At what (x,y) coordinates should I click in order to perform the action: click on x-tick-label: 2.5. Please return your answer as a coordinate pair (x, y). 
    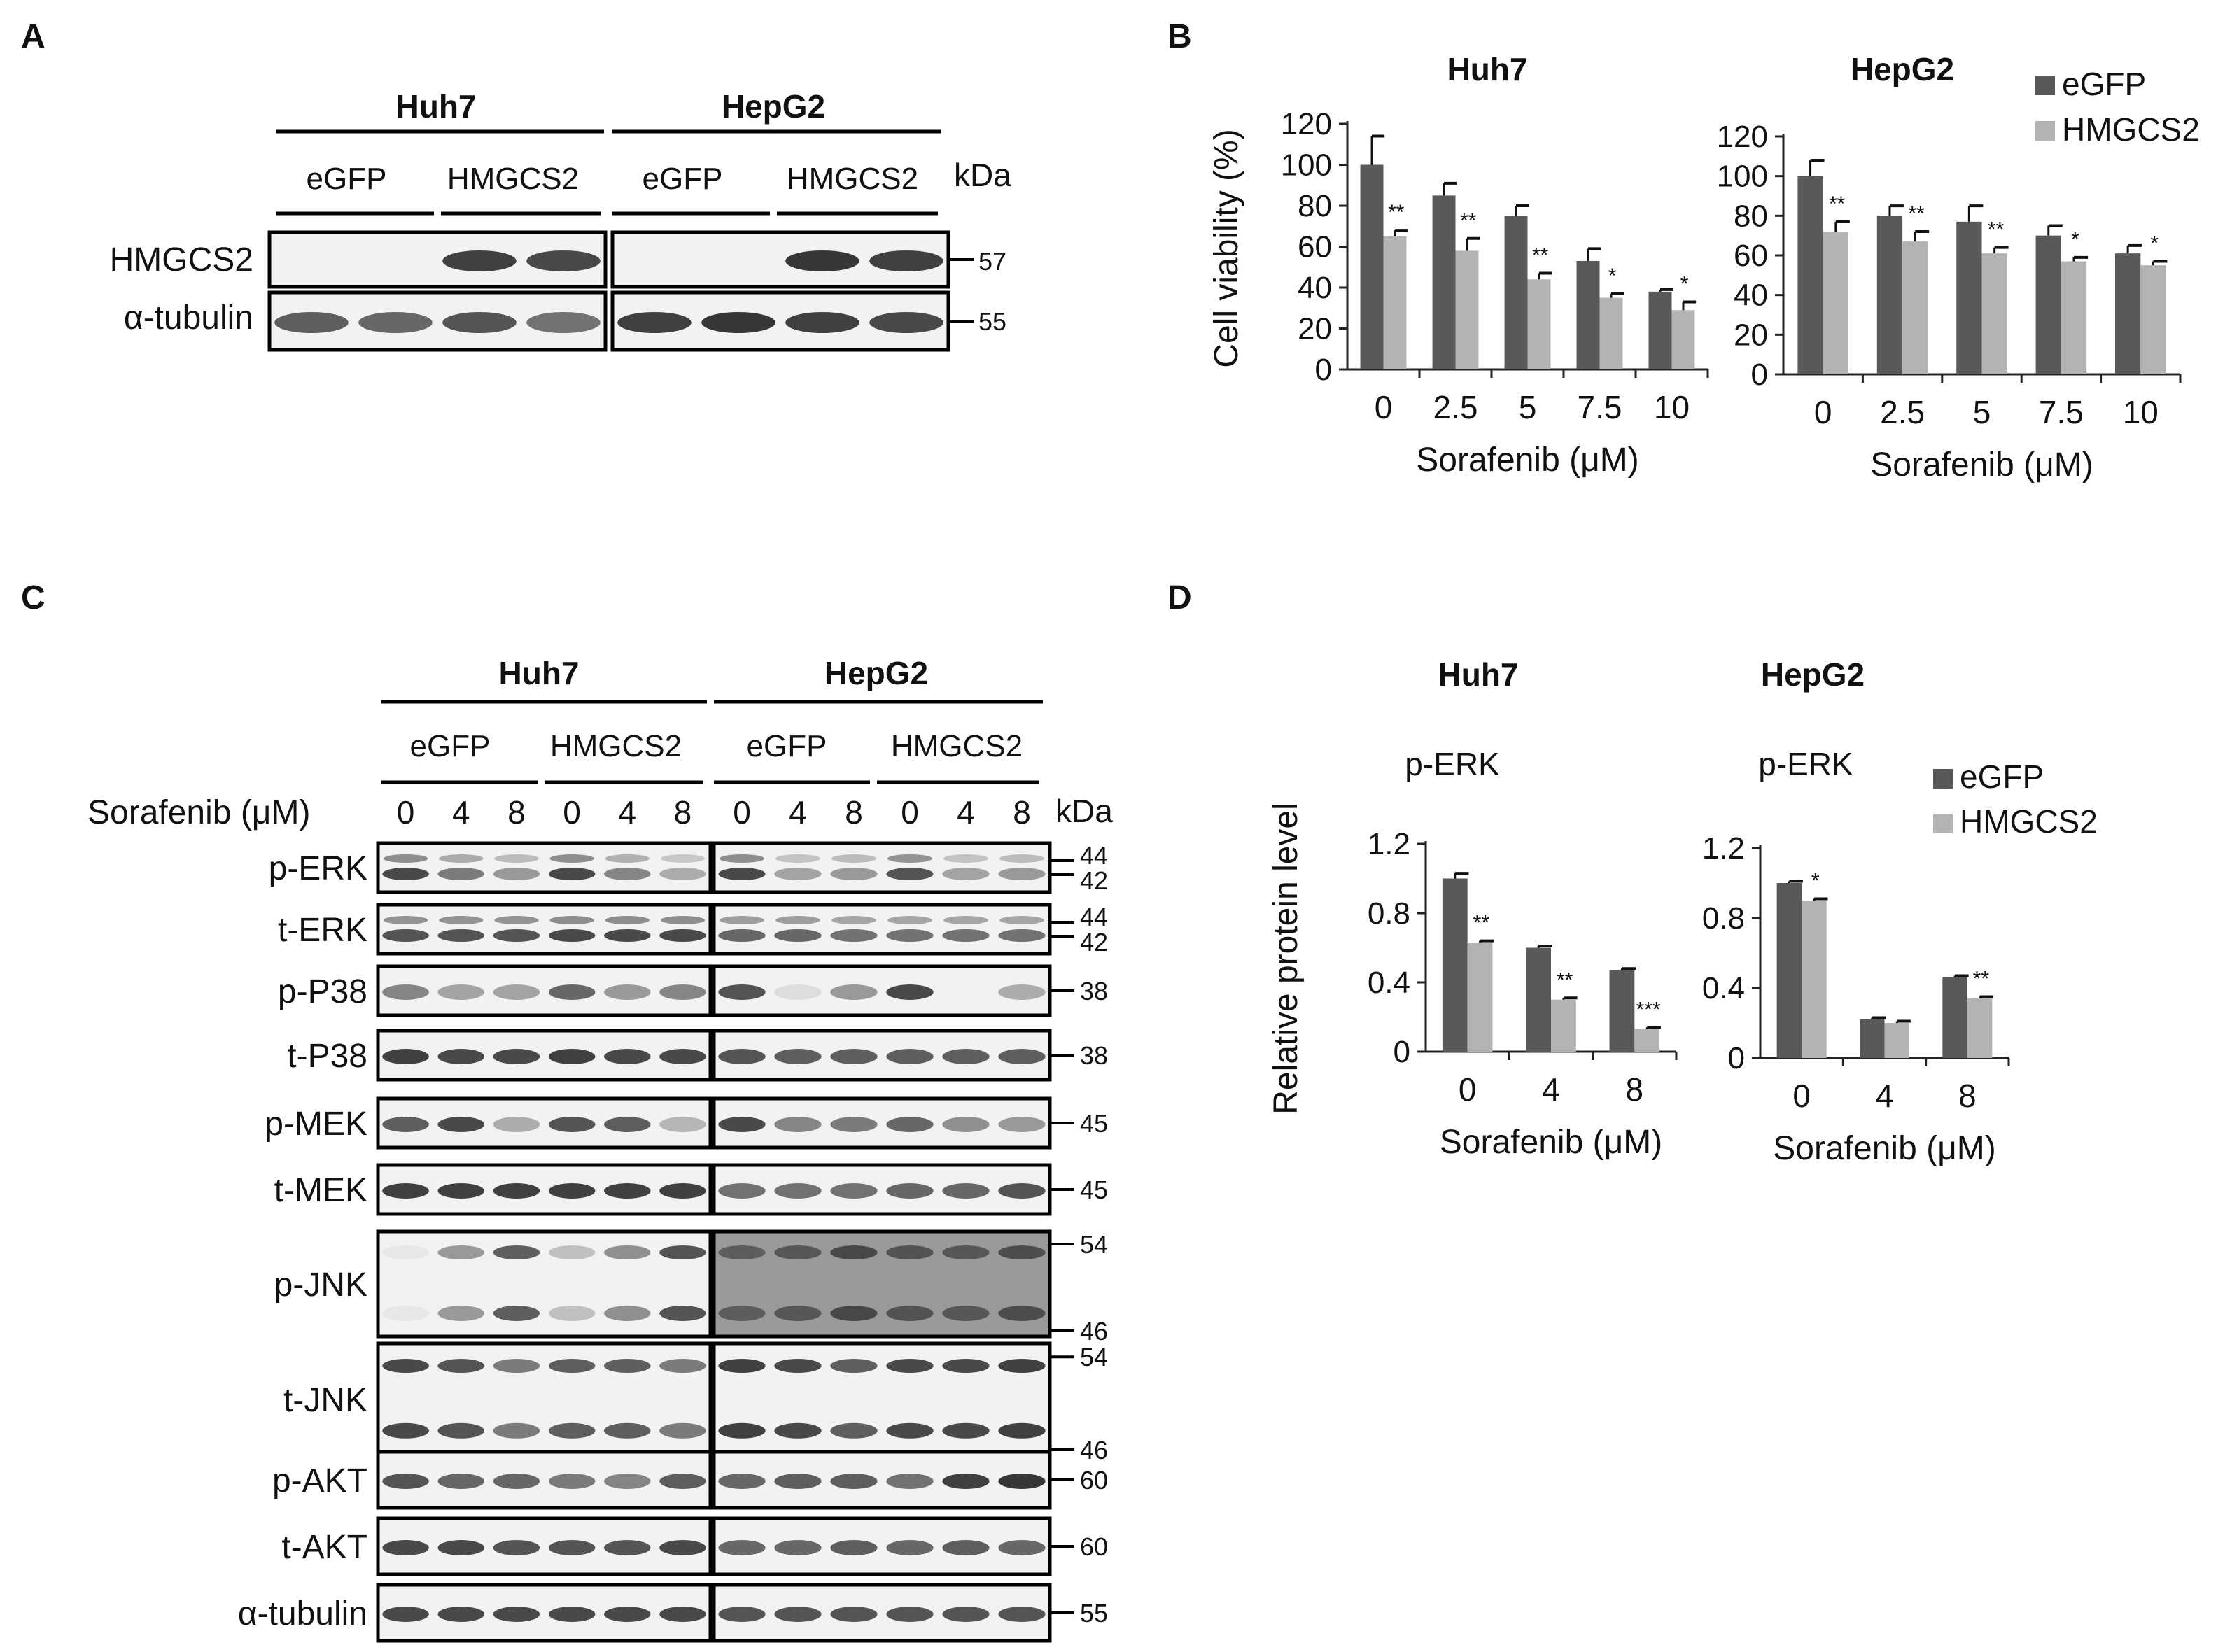
    Looking at the image, I should click on (1903, 412).